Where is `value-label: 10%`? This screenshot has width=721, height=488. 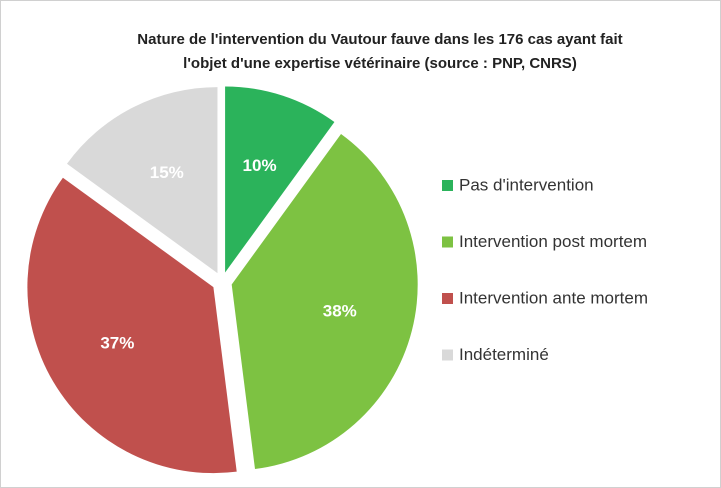 value-label: 10% is located at coordinates (260, 165).